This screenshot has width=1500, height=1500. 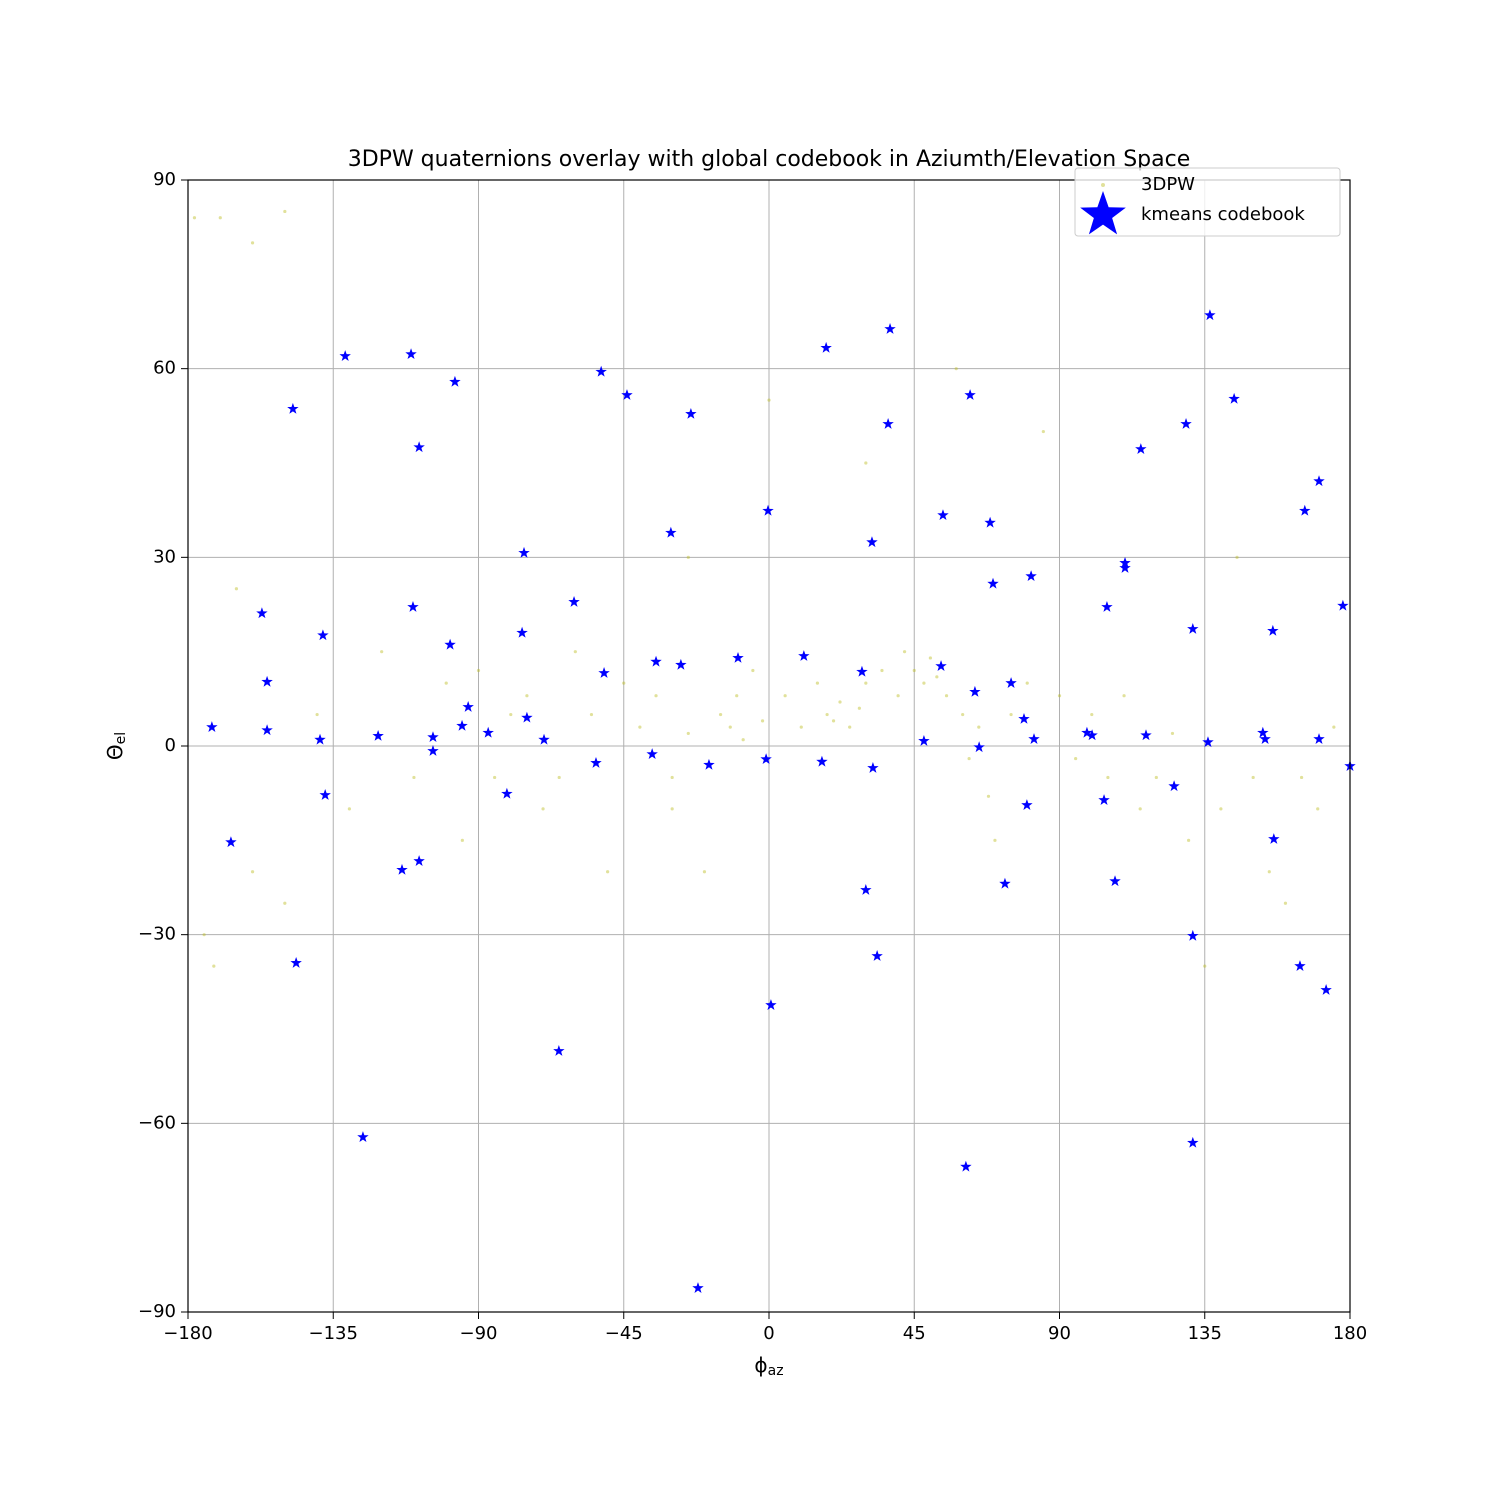 What do you see at coordinates (479, 1333) in the screenshot?
I see `x-tick-label: −90` at bounding box center [479, 1333].